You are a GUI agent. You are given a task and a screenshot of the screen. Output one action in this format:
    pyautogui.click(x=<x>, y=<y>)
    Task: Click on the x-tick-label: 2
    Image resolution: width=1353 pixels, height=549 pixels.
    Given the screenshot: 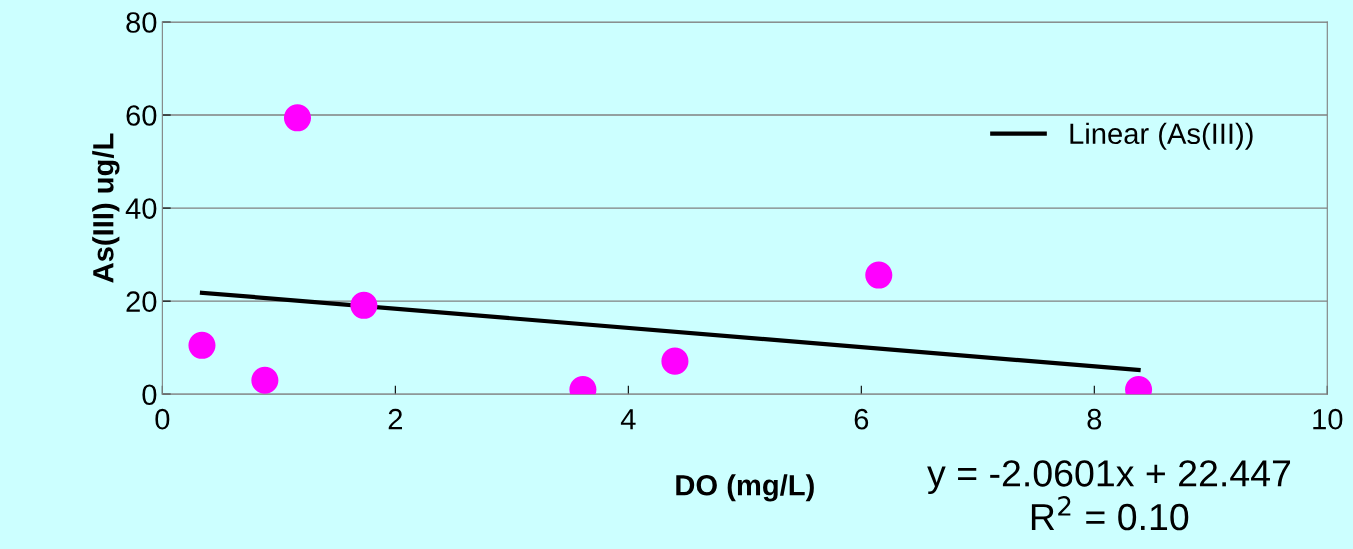 What is the action you would take?
    pyautogui.click(x=395, y=419)
    